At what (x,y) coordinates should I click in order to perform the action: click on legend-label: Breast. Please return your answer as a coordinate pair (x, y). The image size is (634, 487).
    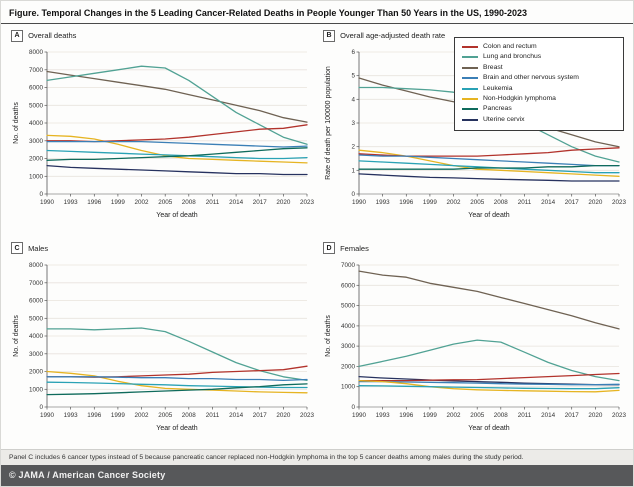
    Looking at the image, I should click on (493, 67).